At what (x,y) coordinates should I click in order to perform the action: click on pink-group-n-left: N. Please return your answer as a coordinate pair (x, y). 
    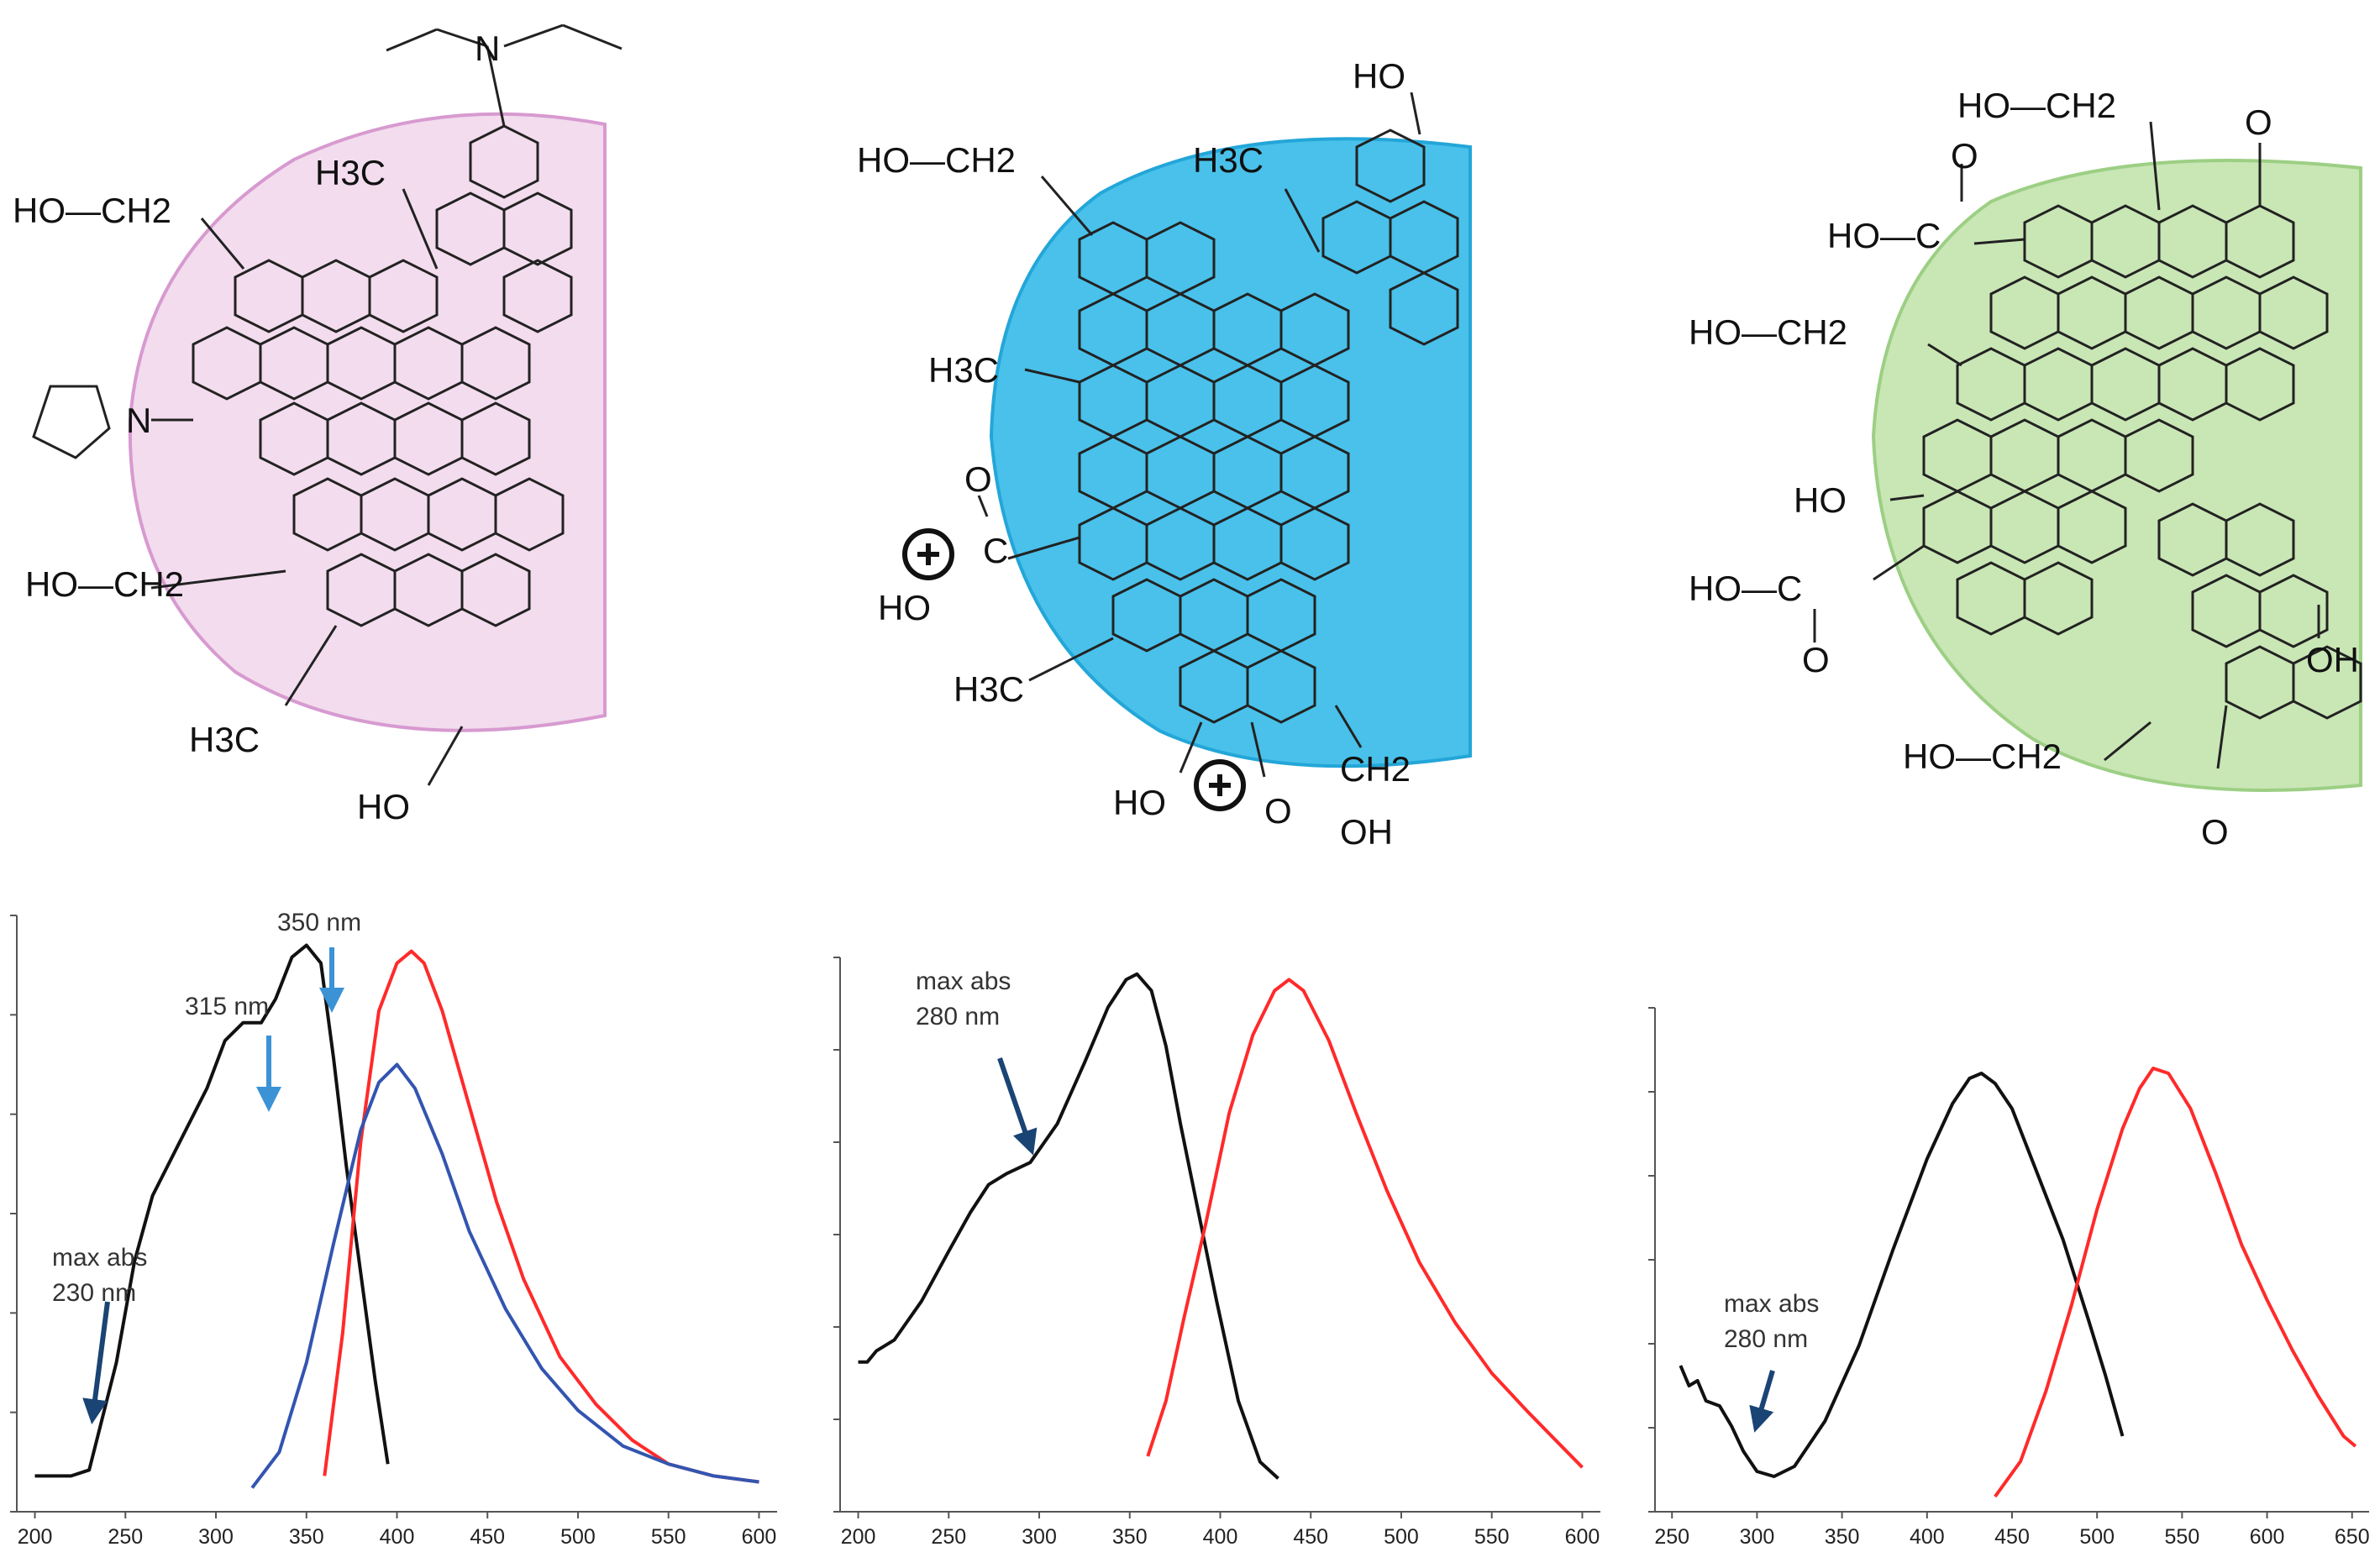
    Looking at the image, I should click on (138, 420).